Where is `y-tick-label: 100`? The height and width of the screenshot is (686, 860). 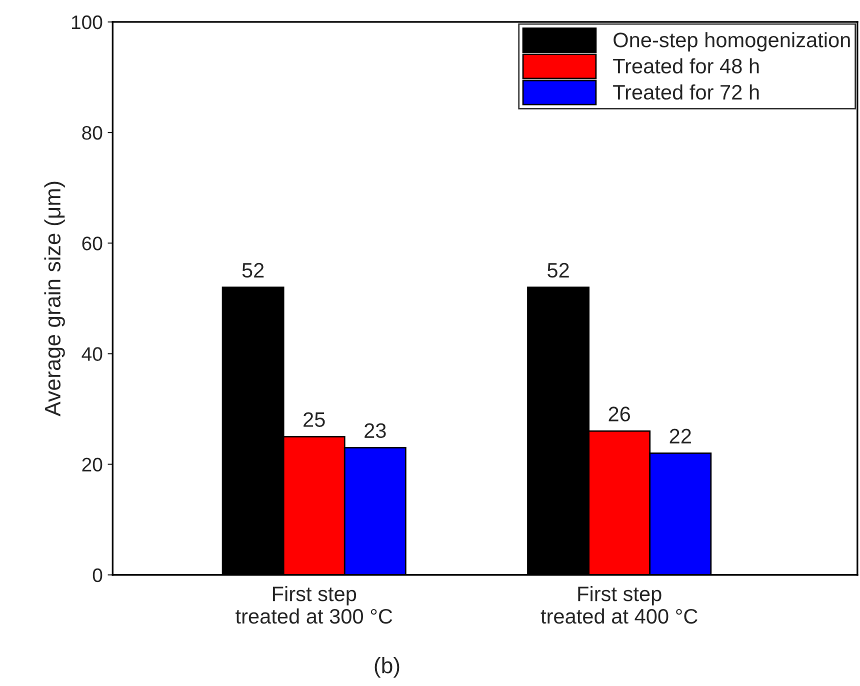
y-tick-label: 100 is located at coordinates (87, 22).